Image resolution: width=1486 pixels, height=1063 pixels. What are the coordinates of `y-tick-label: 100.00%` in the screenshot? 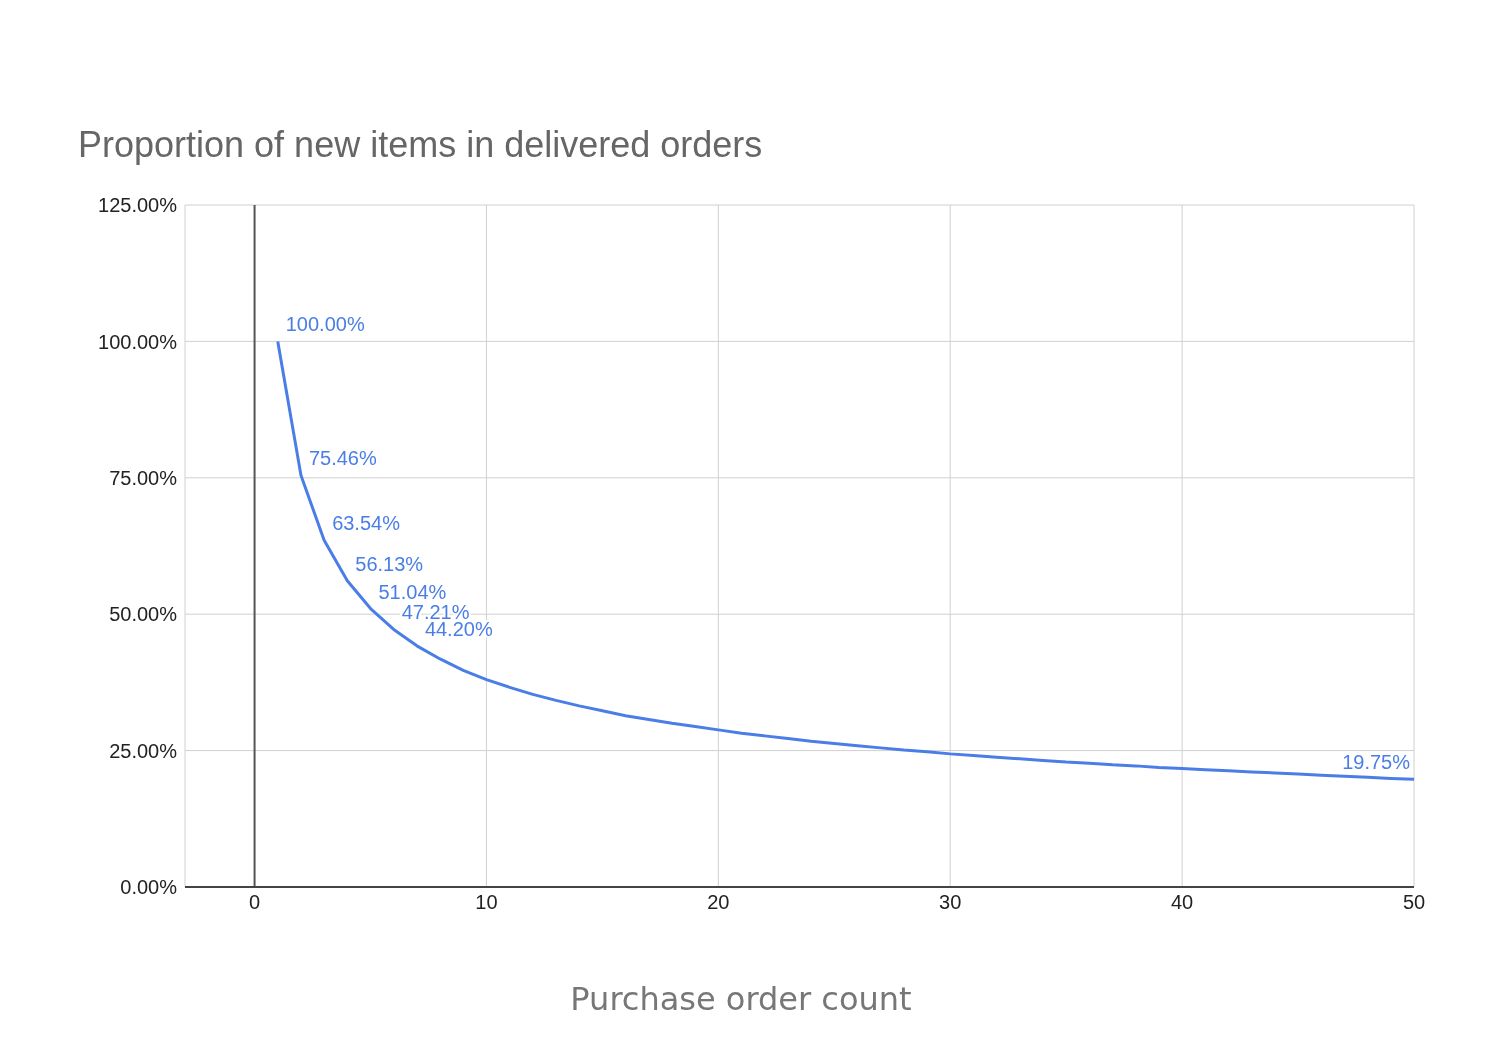 It's located at (138, 341).